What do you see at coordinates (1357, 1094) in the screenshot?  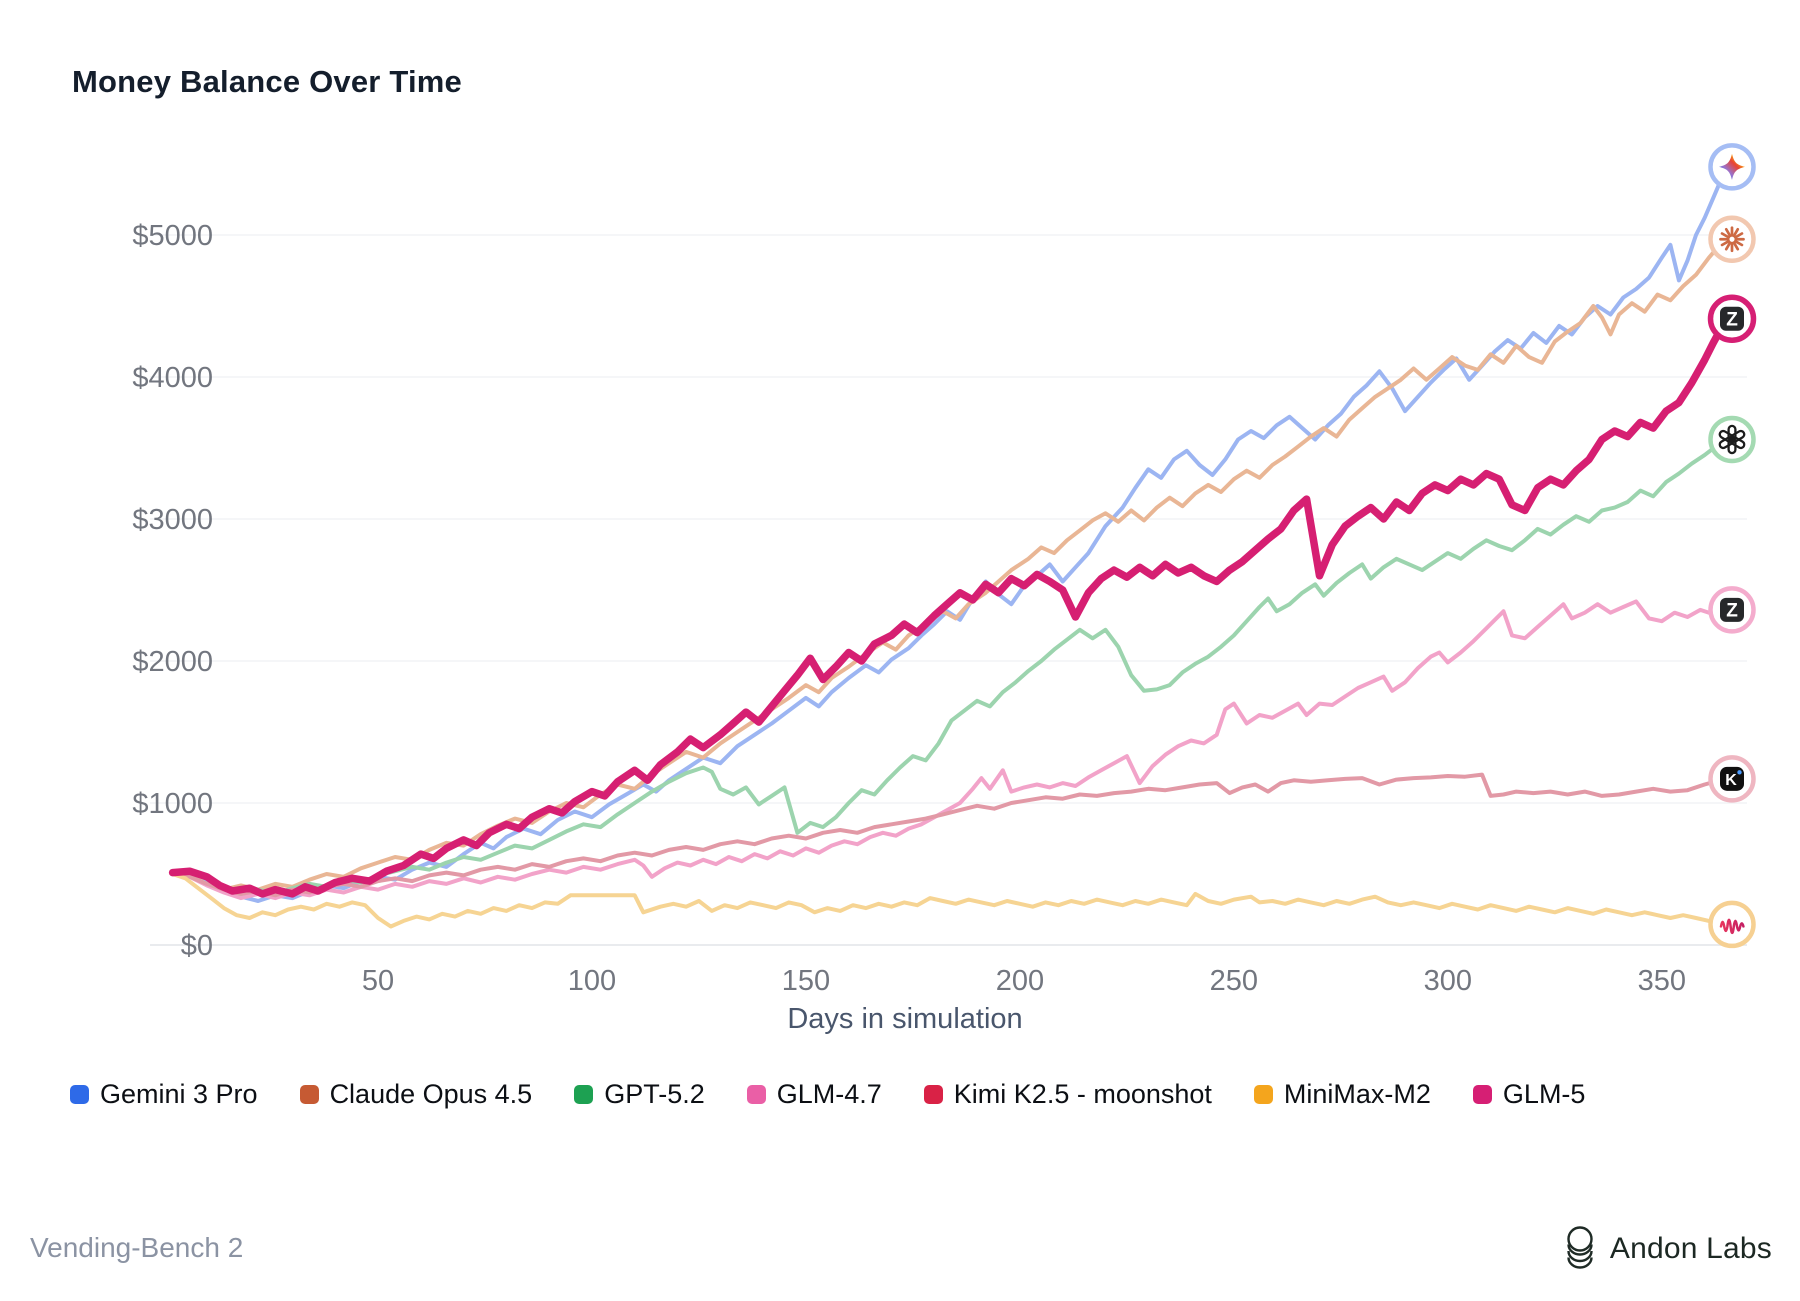 I see `legend-label: MiniMax-M2` at bounding box center [1357, 1094].